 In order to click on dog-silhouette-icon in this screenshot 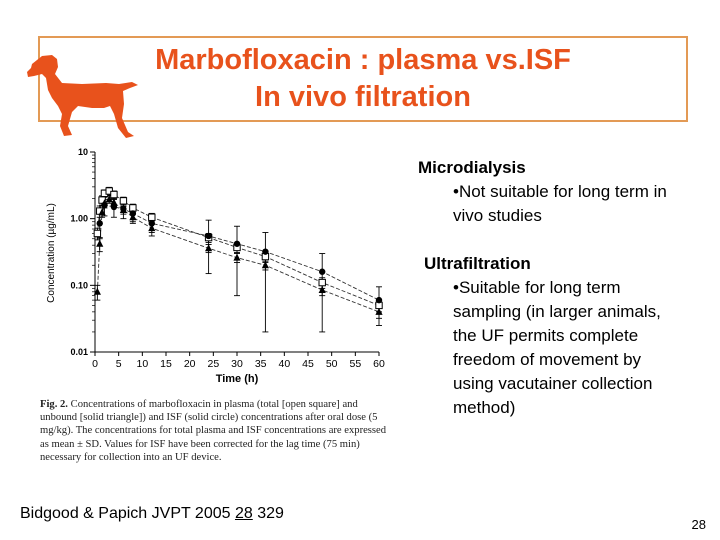, I will do `click(82, 96)`.